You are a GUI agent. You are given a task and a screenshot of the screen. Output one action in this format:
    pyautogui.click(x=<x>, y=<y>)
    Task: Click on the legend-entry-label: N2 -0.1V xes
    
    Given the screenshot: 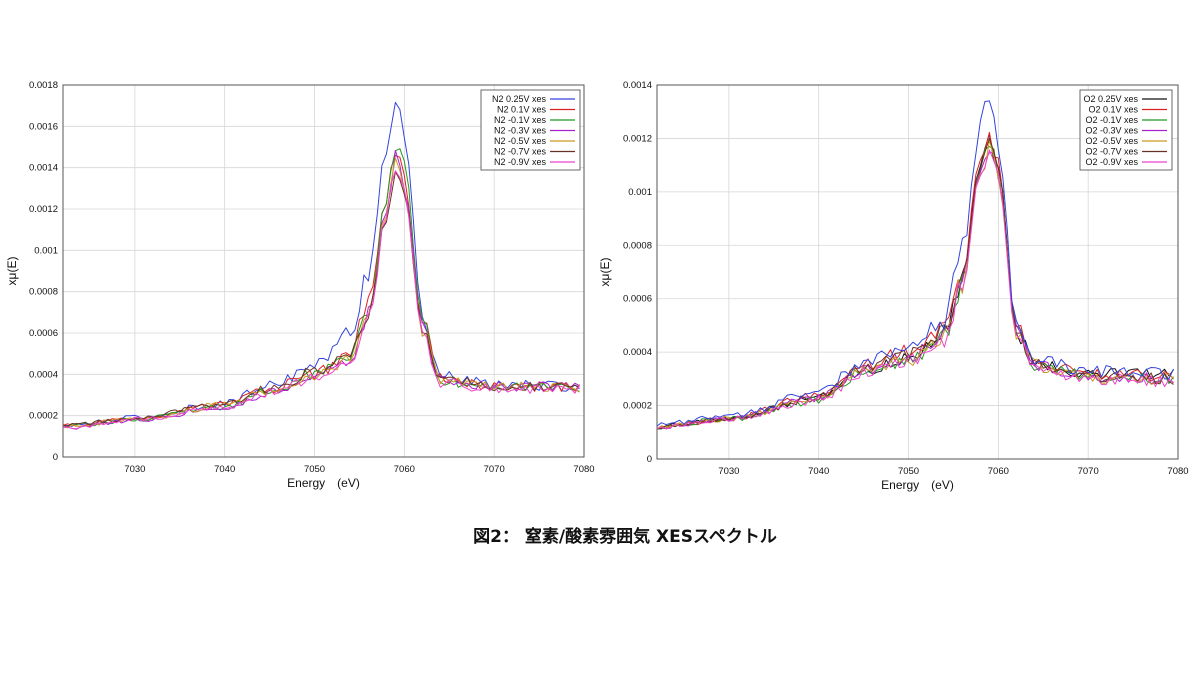 What is the action you would take?
    pyautogui.click(x=520, y=120)
    